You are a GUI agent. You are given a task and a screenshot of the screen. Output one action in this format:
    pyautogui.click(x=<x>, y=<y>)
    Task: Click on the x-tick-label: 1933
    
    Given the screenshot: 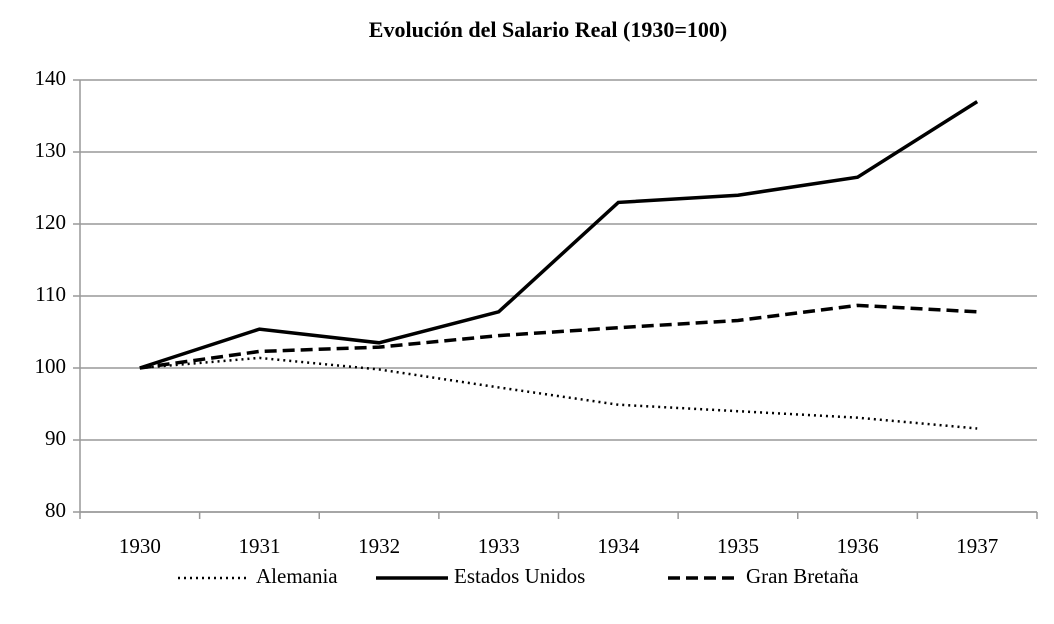 What is the action you would take?
    pyautogui.click(x=499, y=546)
    